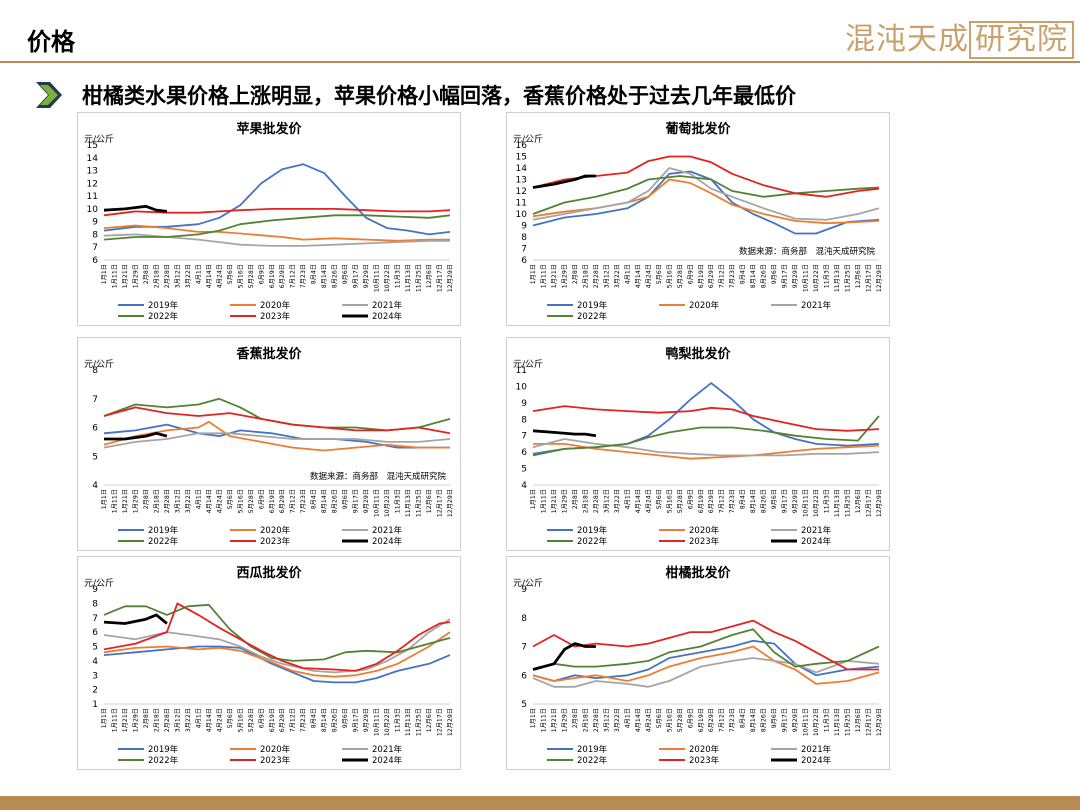 Image resolution: width=1080 pixels, height=810 pixels. I want to click on x-tick-label: 7月12日, so click(293, 501).